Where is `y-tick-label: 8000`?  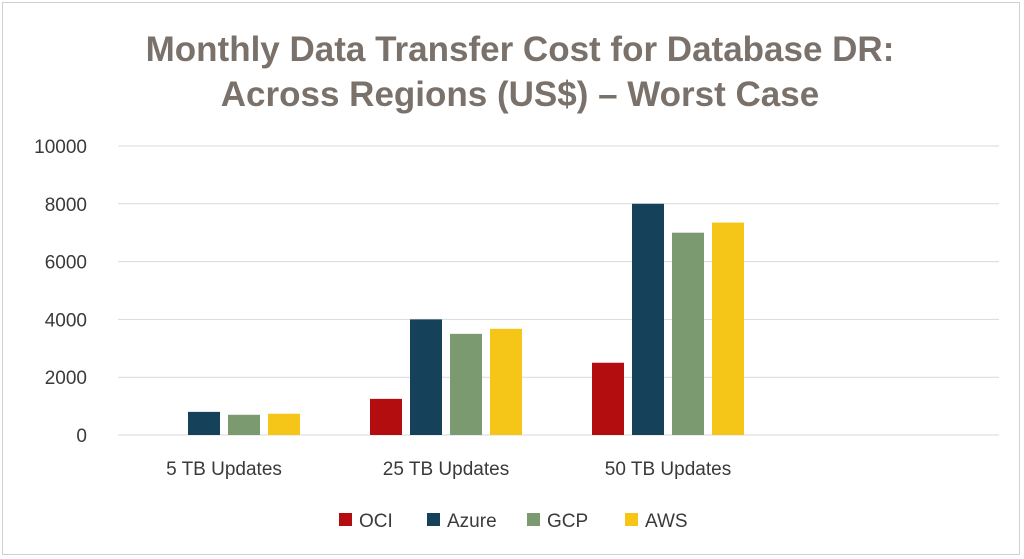 y-tick-label: 8000 is located at coordinates (66, 205).